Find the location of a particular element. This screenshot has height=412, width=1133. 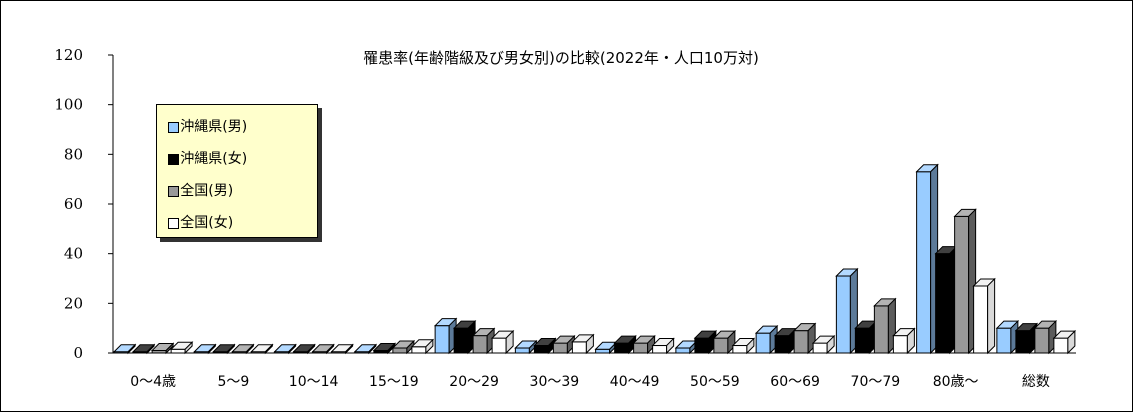

legend-item: ■沖縄県(男) is located at coordinates (207, 127).